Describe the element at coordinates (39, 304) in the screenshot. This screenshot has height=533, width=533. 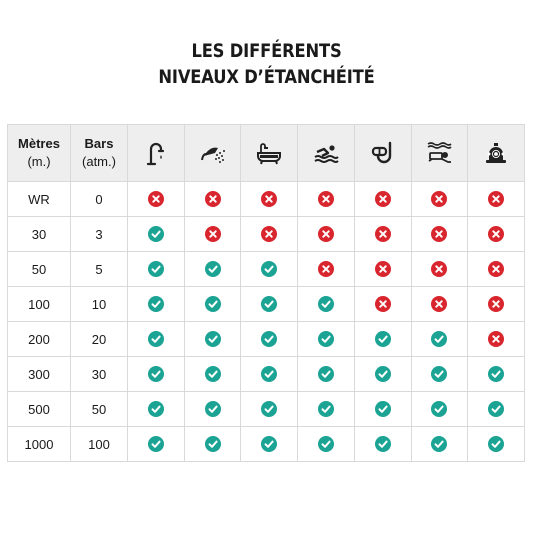
I see `cell-metres: 100` at that location.